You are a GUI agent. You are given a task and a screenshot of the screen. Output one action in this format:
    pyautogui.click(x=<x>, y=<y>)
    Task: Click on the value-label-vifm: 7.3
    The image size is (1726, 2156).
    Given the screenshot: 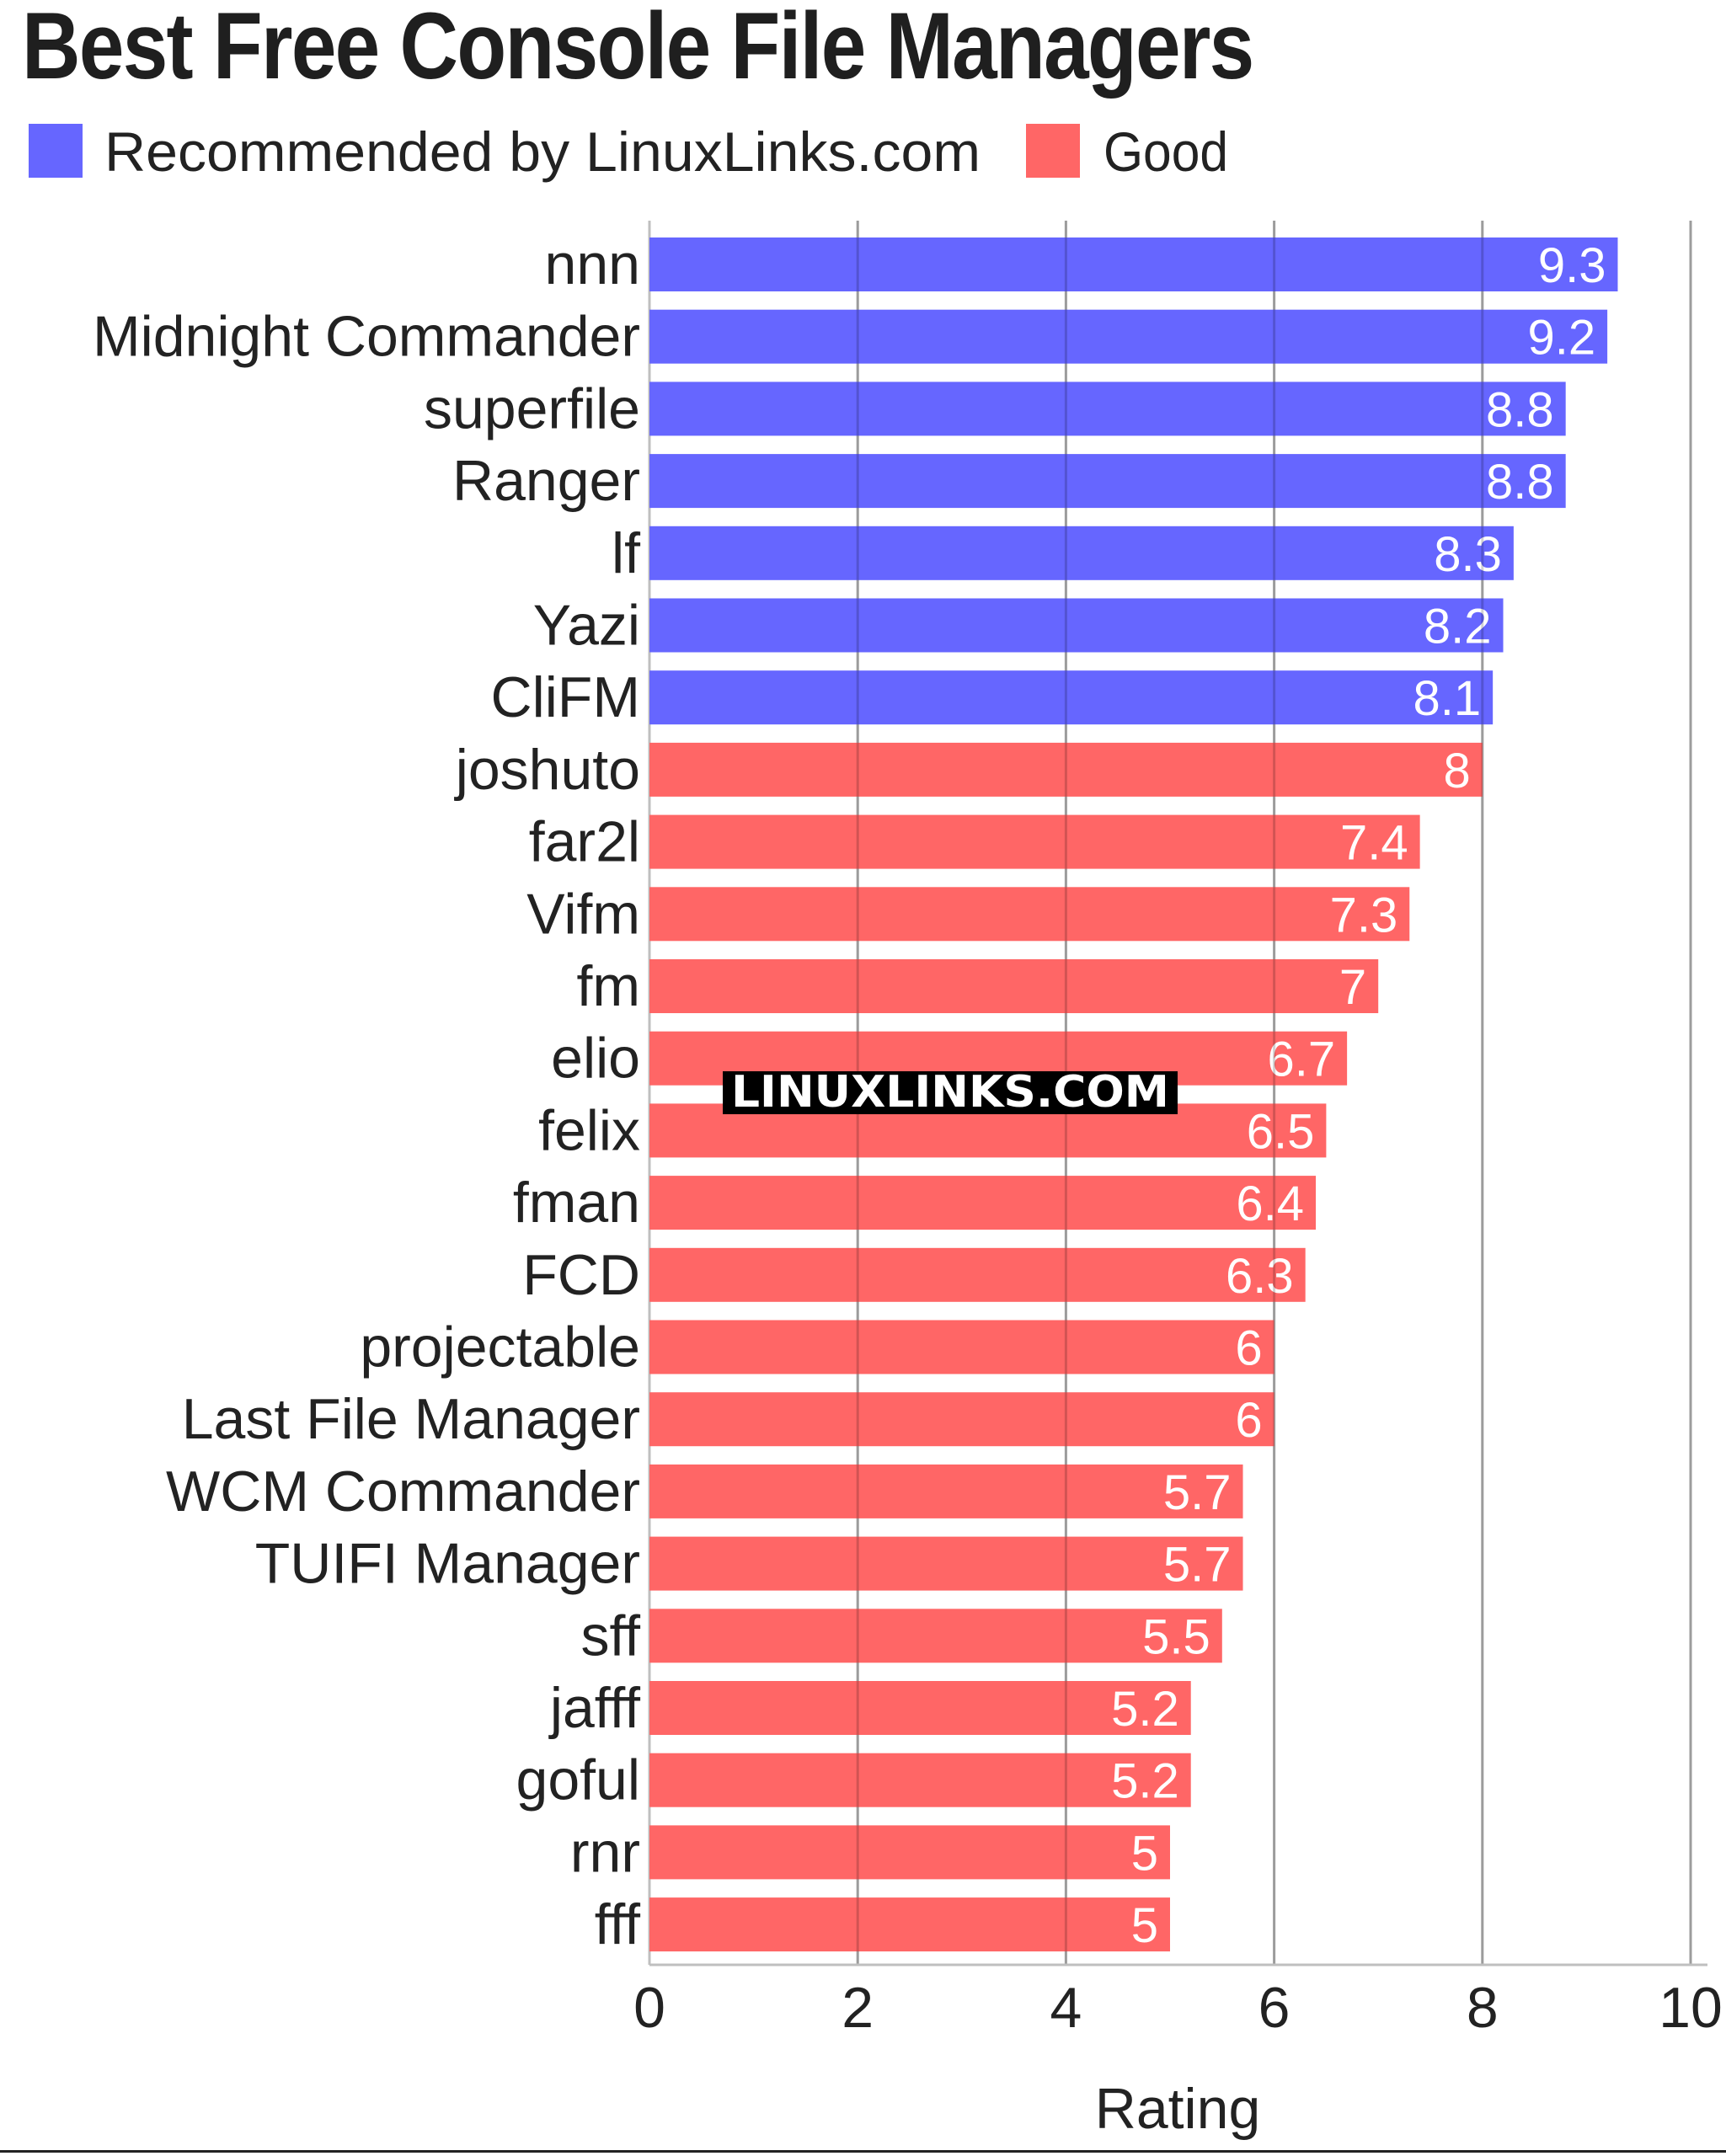 What is the action you would take?
    pyautogui.click(x=1364, y=915)
    